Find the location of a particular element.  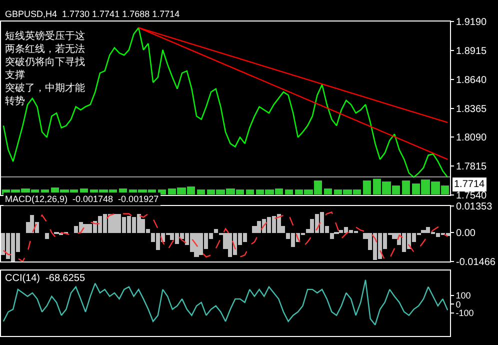

y-tick-label: 1.8090 is located at coordinates (472, 138).